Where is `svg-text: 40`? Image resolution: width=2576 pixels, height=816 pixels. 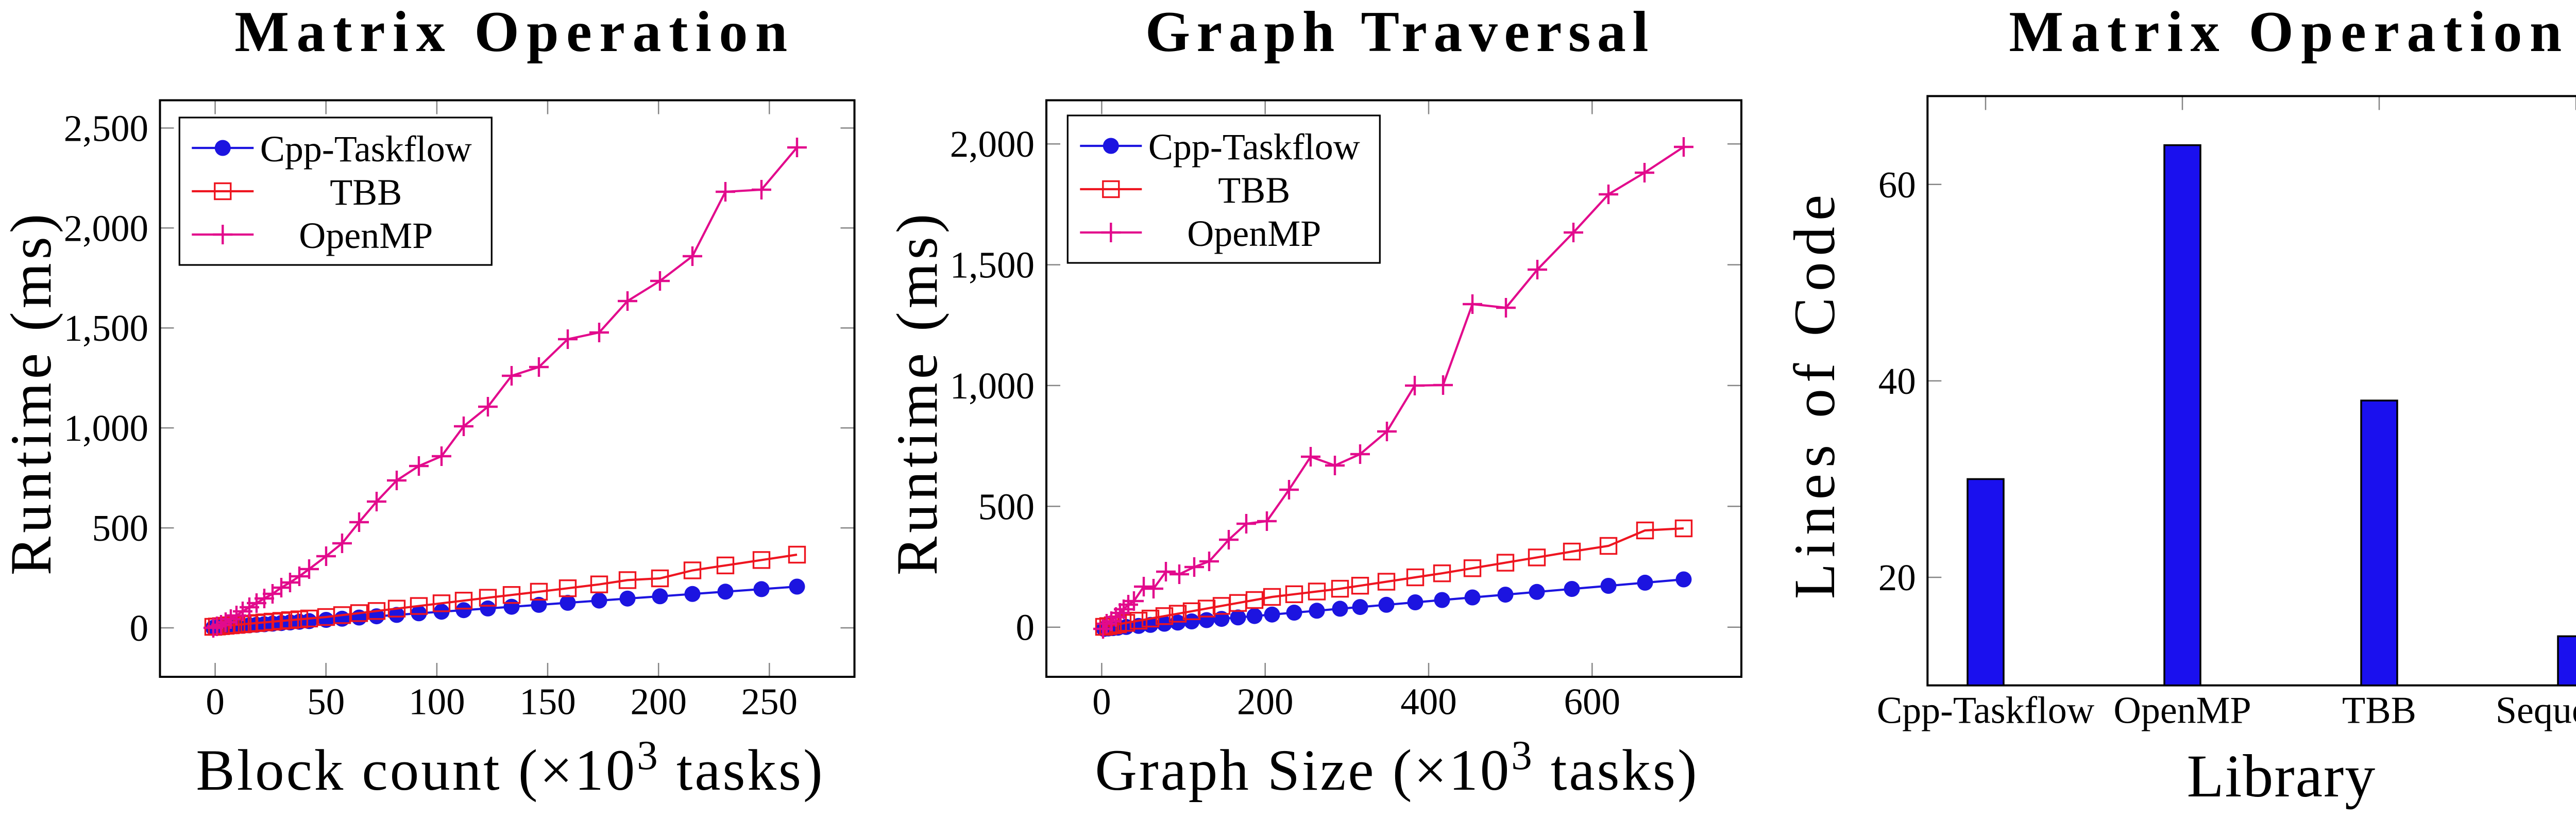 svg-text: 40 is located at coordinates (1897, 381).